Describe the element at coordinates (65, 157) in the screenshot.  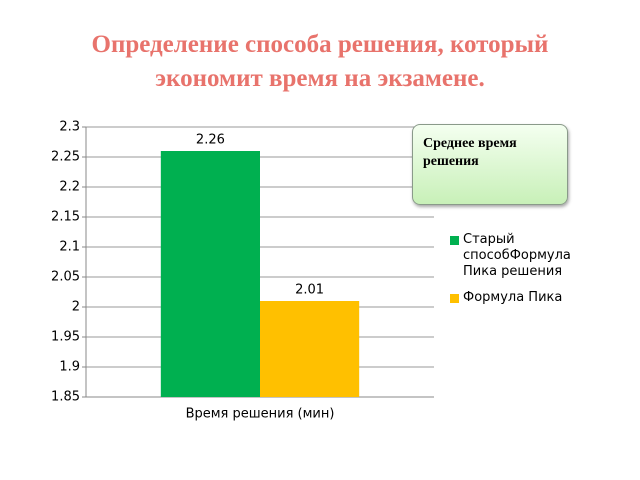
I see `y-tick-label: 2.25` at that location.